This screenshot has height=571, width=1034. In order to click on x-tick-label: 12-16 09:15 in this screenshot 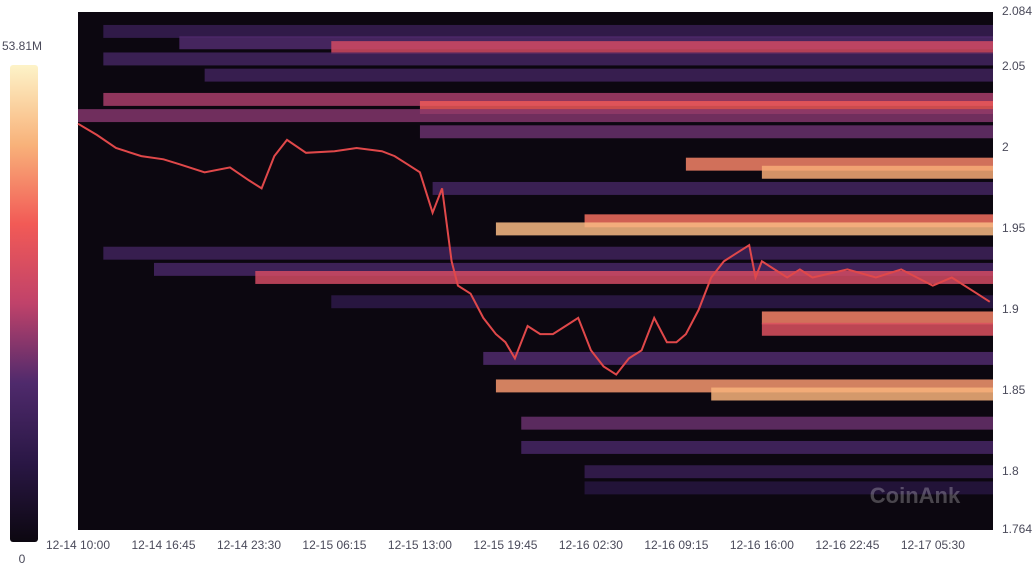, I will do `click(676, 545)`.